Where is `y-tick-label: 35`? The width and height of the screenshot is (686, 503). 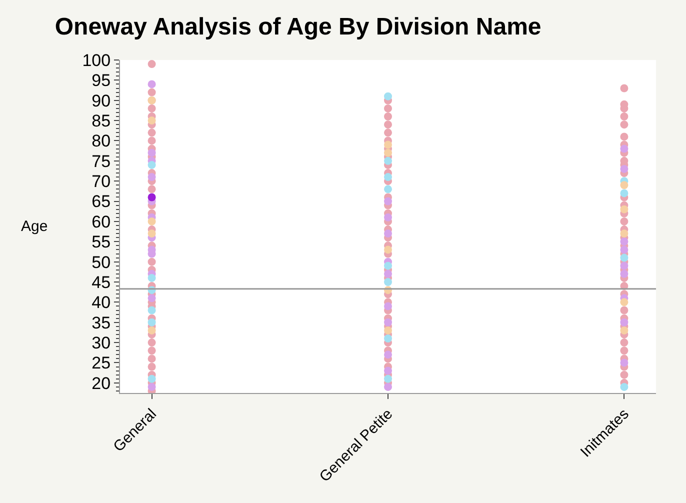
y-tick-label: 35 is located at coordinates (101, 322).